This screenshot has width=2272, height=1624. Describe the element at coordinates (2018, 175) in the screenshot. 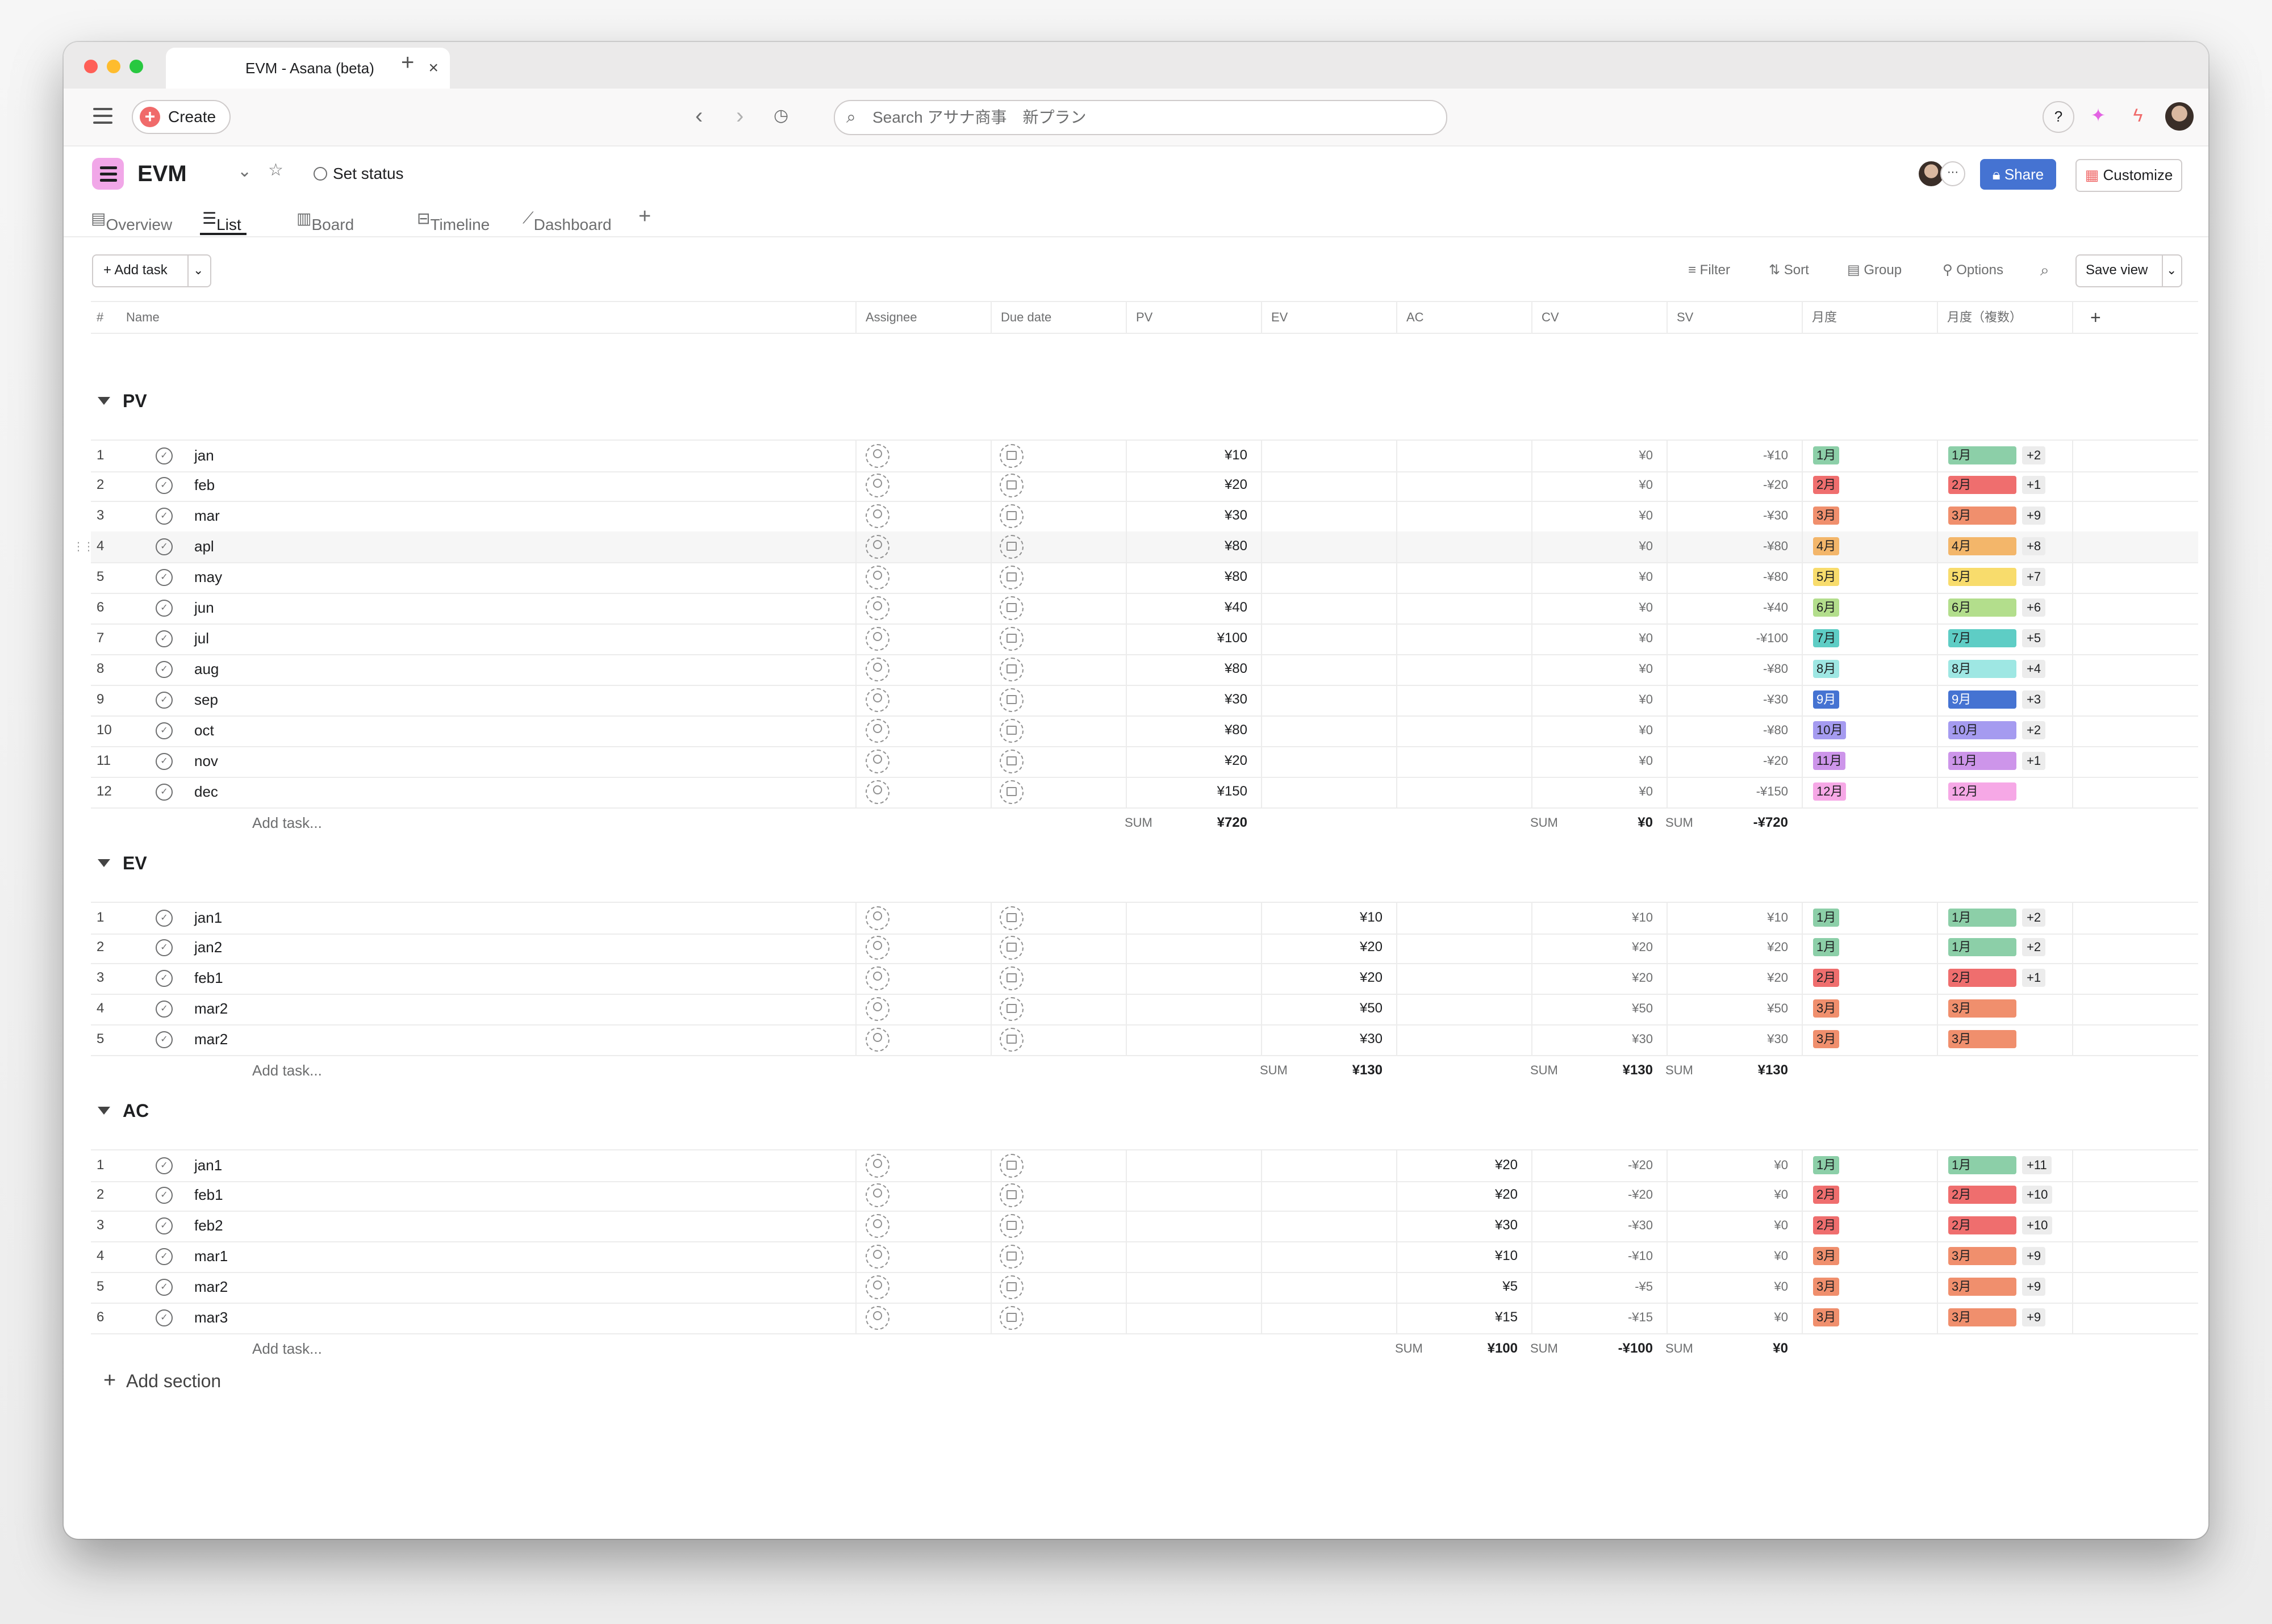

I see `share-button: 🔒︎ Share` at that location.